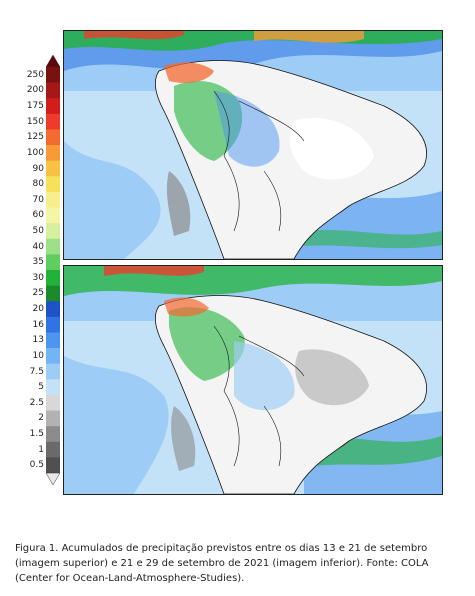 Image resolution: width=475 pixels, height=596 pixels. What do you see at coordinates (36, 402) in the screenshot?
I see `colorbar-label: 2.5` at bounding box center [36, 402].